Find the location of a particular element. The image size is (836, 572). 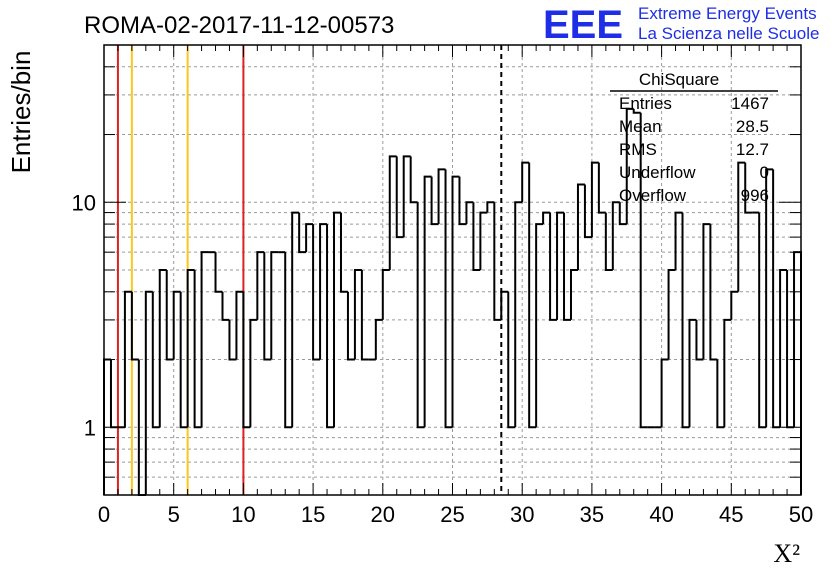

x-tick-label: 35 is located at coordinates (592, 514).